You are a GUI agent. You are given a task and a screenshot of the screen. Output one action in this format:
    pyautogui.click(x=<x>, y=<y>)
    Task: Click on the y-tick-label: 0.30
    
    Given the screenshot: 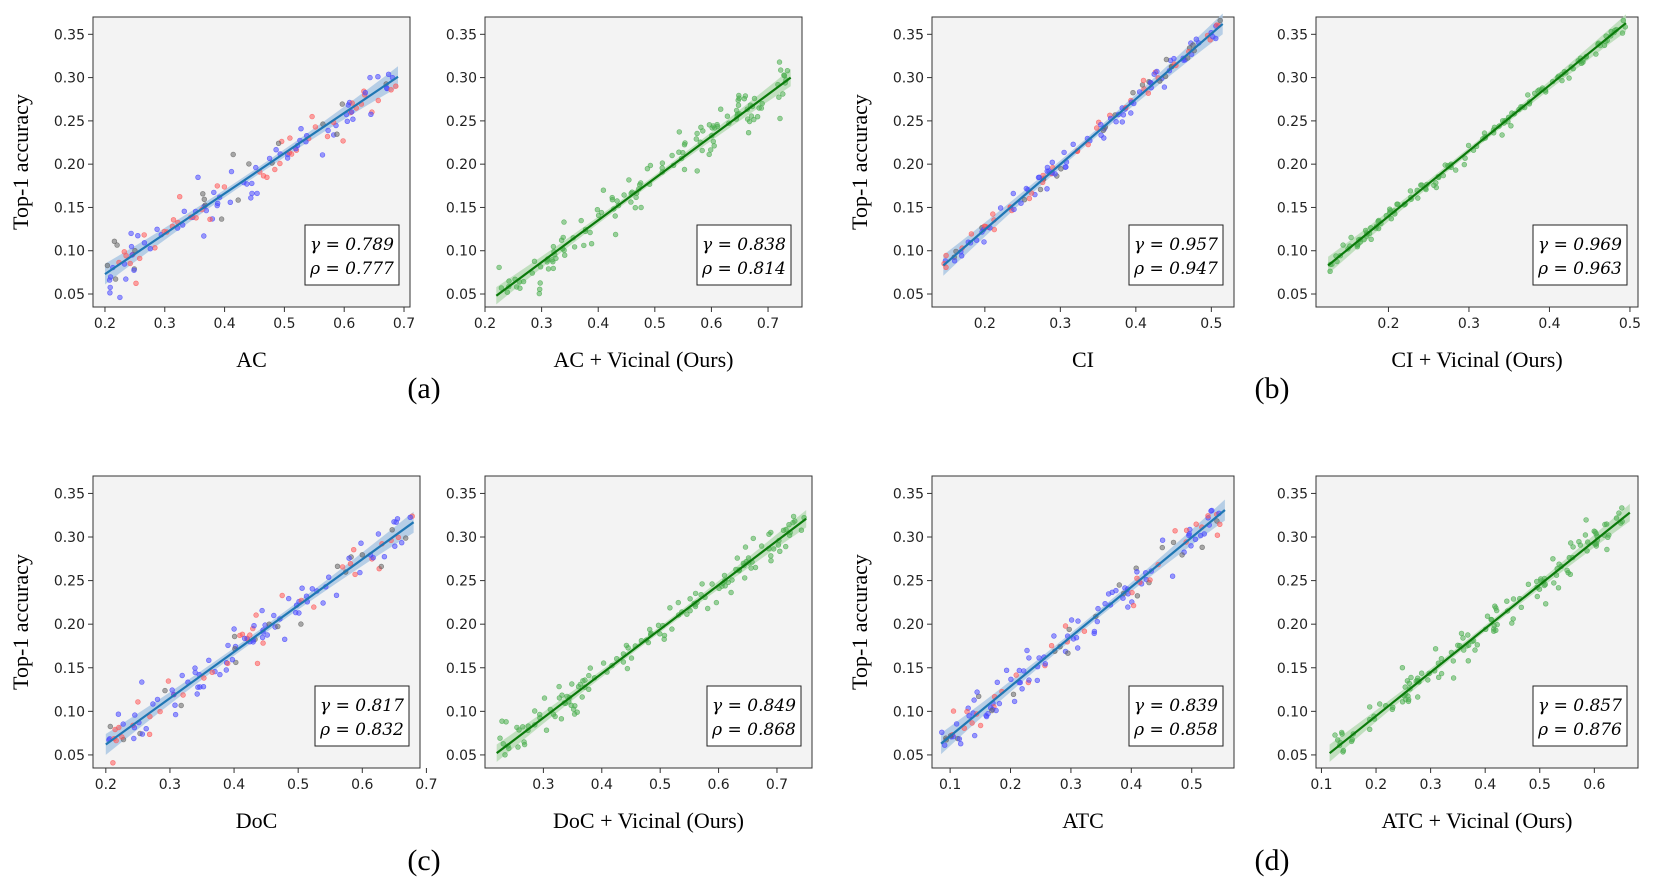 What is the action you would take?
    pyautogui.click(x=461, y=538)
    